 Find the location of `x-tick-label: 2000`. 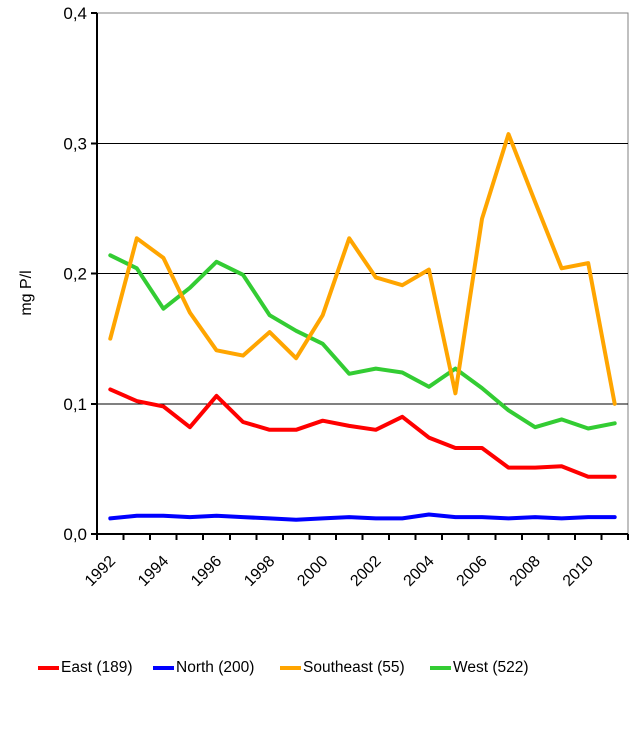

x-tick-label: 2000 is located at coordinates (312, 571).